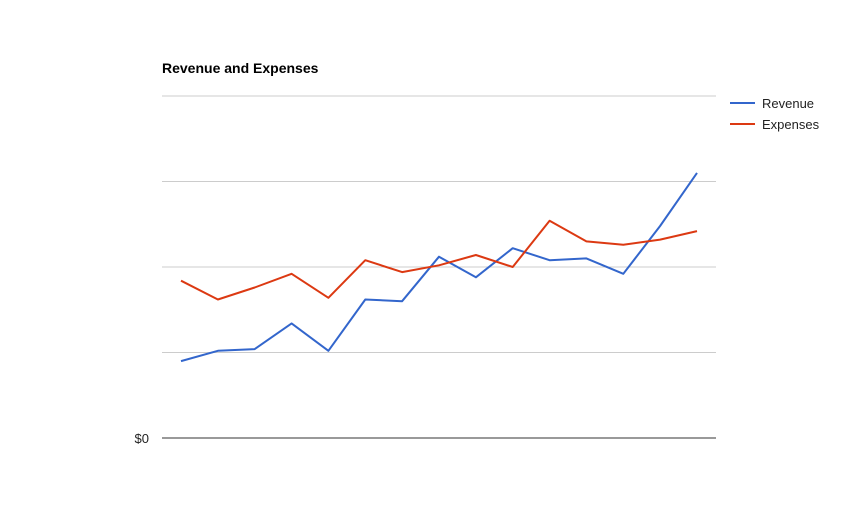 The height and width of the screenshot is (522, 866). Describe the element at coordinates (791, 124) in the screenshot. I see `legend-label-expenses: Expenses` at that location.